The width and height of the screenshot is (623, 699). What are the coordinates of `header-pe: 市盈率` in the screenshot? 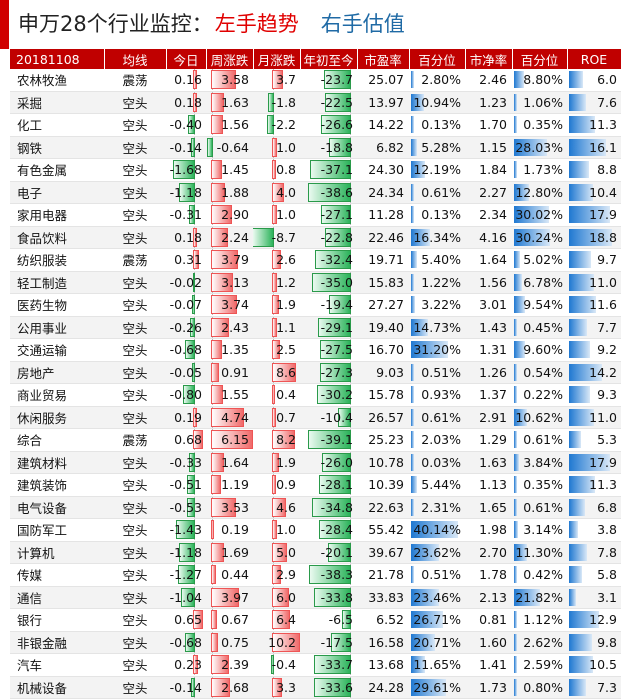 It's located at (383, 59).